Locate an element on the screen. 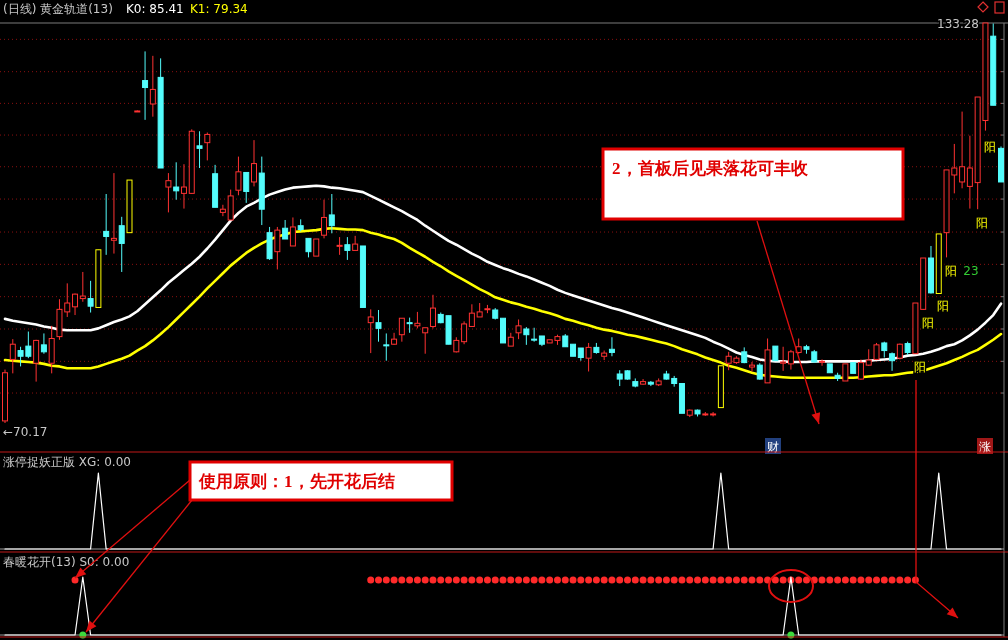 This screenshot has height=640, width=1008. annotation: 使用原则：1，先开花后结 is located at coordinates (296, 481).